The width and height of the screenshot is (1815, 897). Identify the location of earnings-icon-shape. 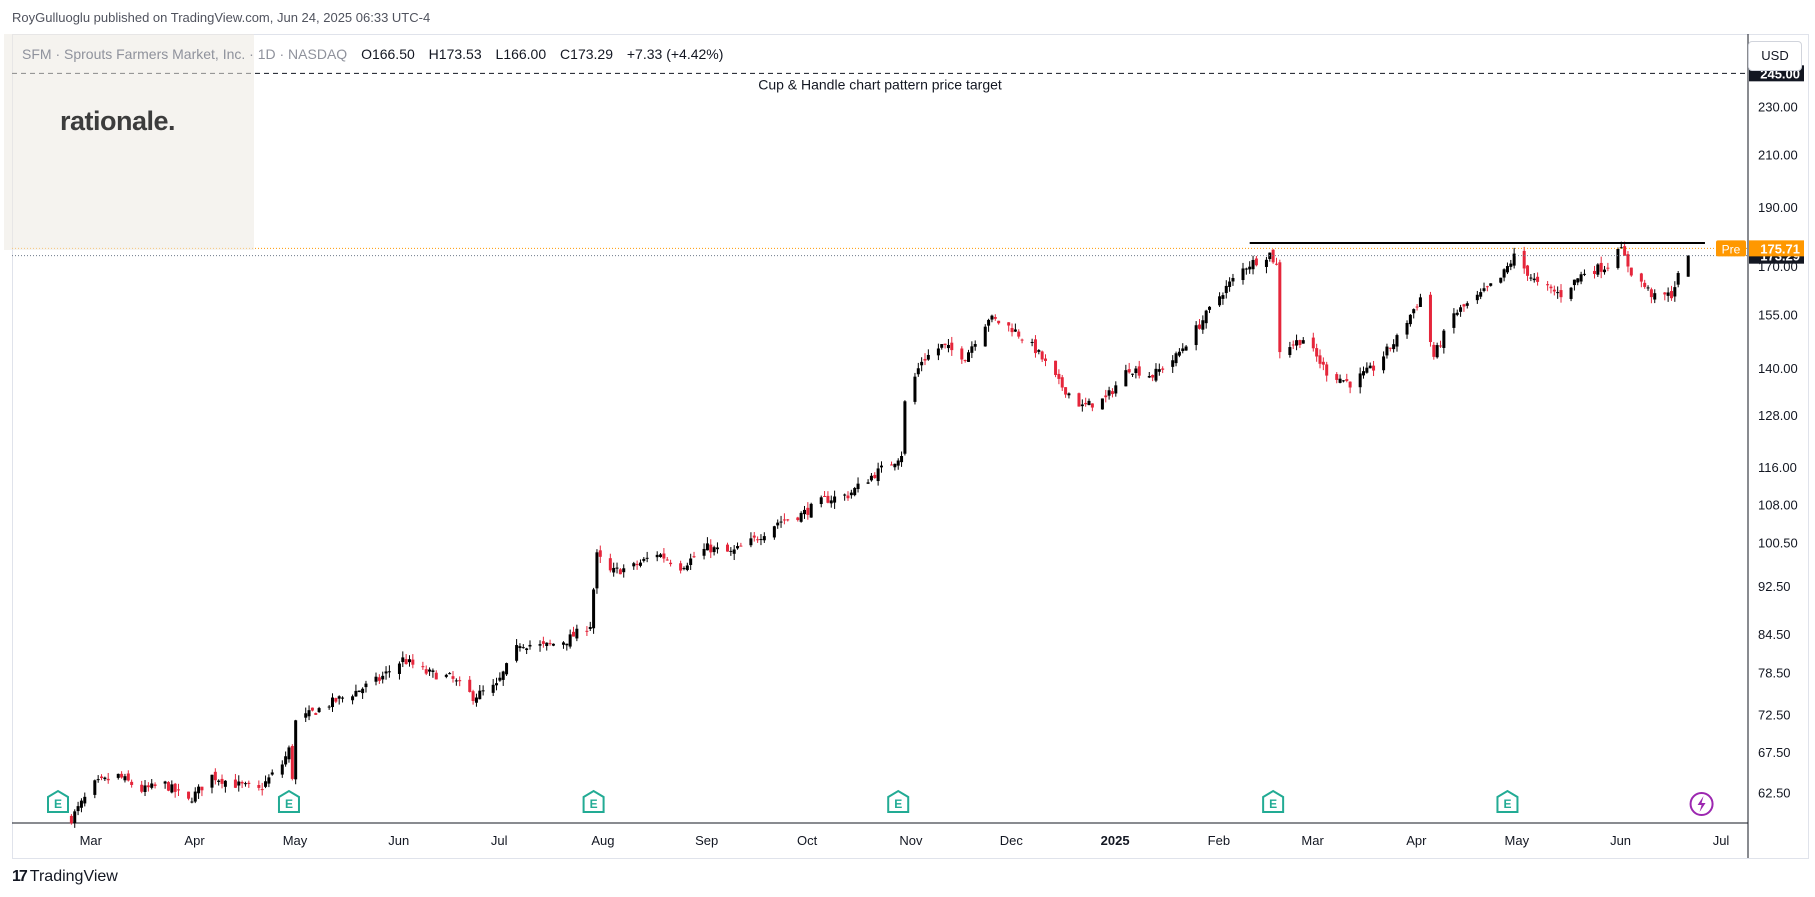
(1507, 801).